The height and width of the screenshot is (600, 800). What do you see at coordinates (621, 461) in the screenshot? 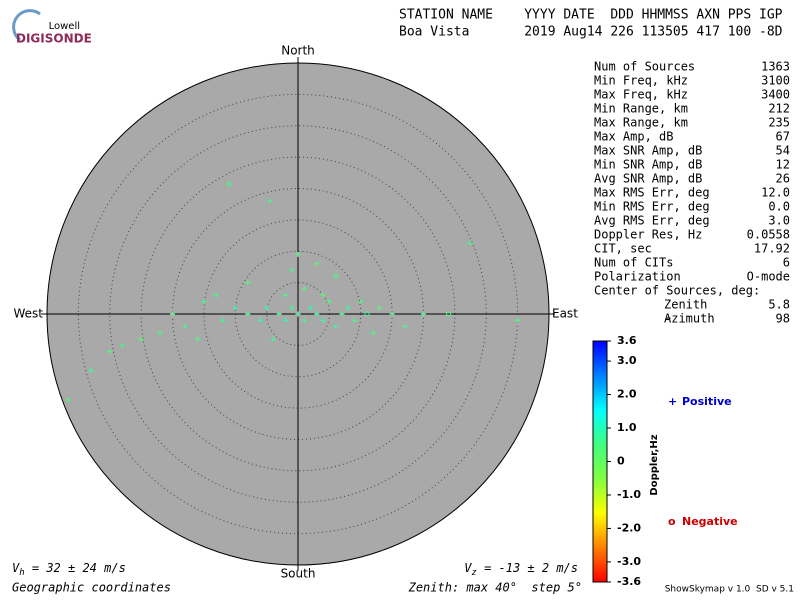
I see `colorbar-tick-label: 0` at bounding box center [621, 461].